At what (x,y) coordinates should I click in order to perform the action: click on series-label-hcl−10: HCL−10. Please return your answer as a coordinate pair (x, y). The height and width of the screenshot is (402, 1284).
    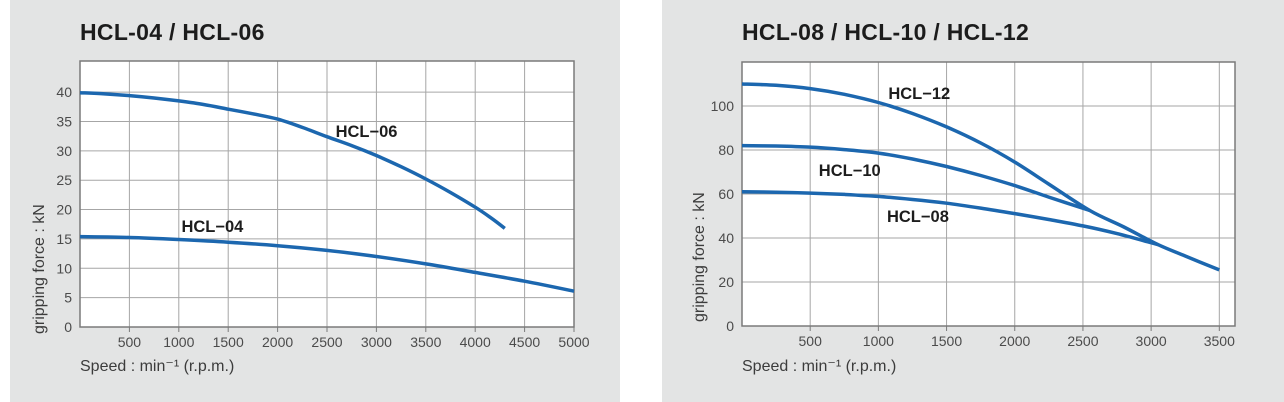
    Looking at the image, I should click on (850, 171).